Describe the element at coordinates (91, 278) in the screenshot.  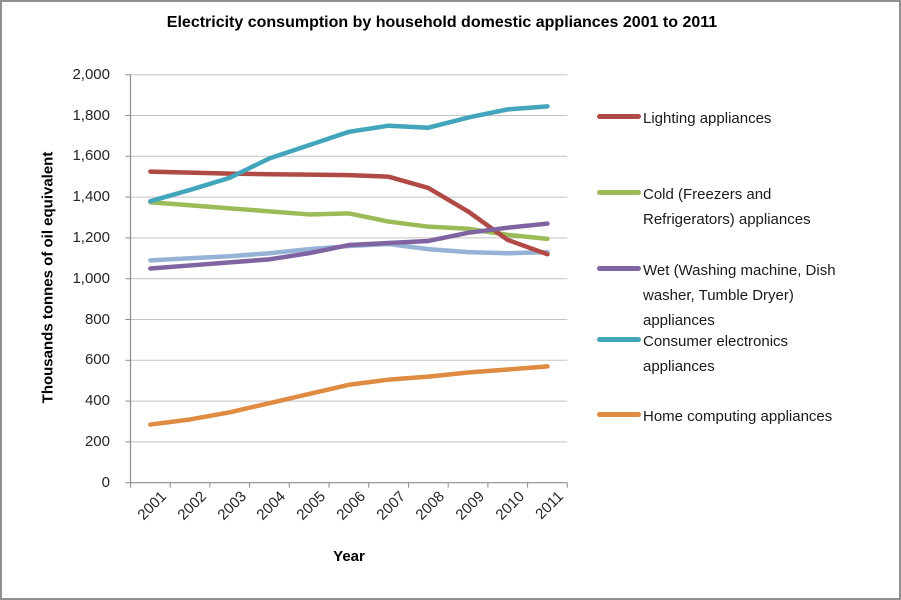
I see `y-tick-label: 1,000` at that location.